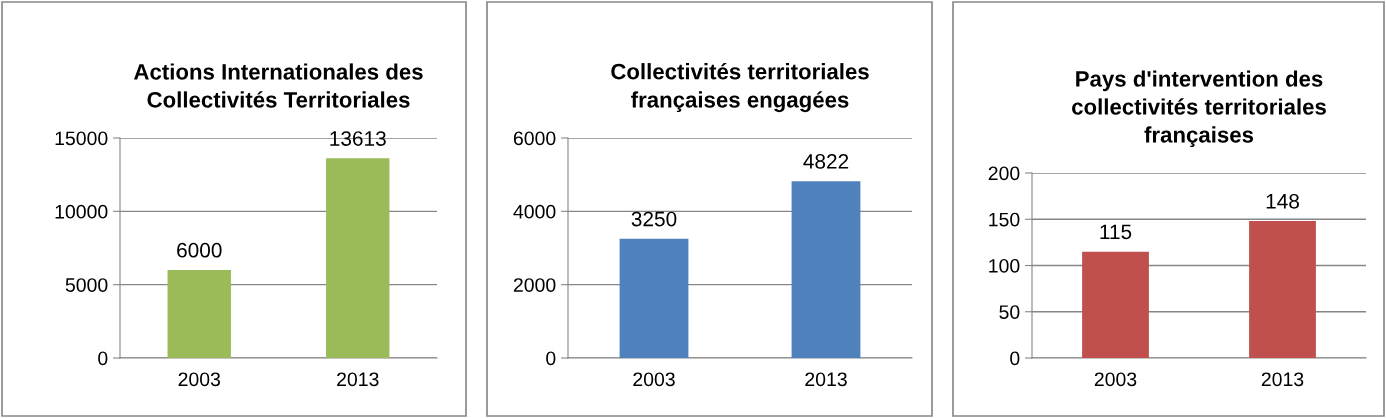 This screenshot has height=418, width=1386. What do you see at coordinates (740, 87) in the screenshot?
I see `chart-title: Collectivités territoriales françaises engagées` at bounding box center [740, 87].